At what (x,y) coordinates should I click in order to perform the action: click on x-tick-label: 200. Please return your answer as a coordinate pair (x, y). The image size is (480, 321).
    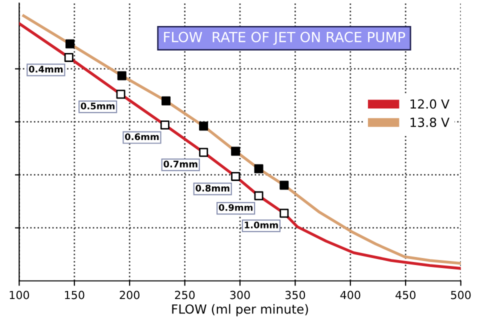
    Looking at the image, I should click on (130, 295).